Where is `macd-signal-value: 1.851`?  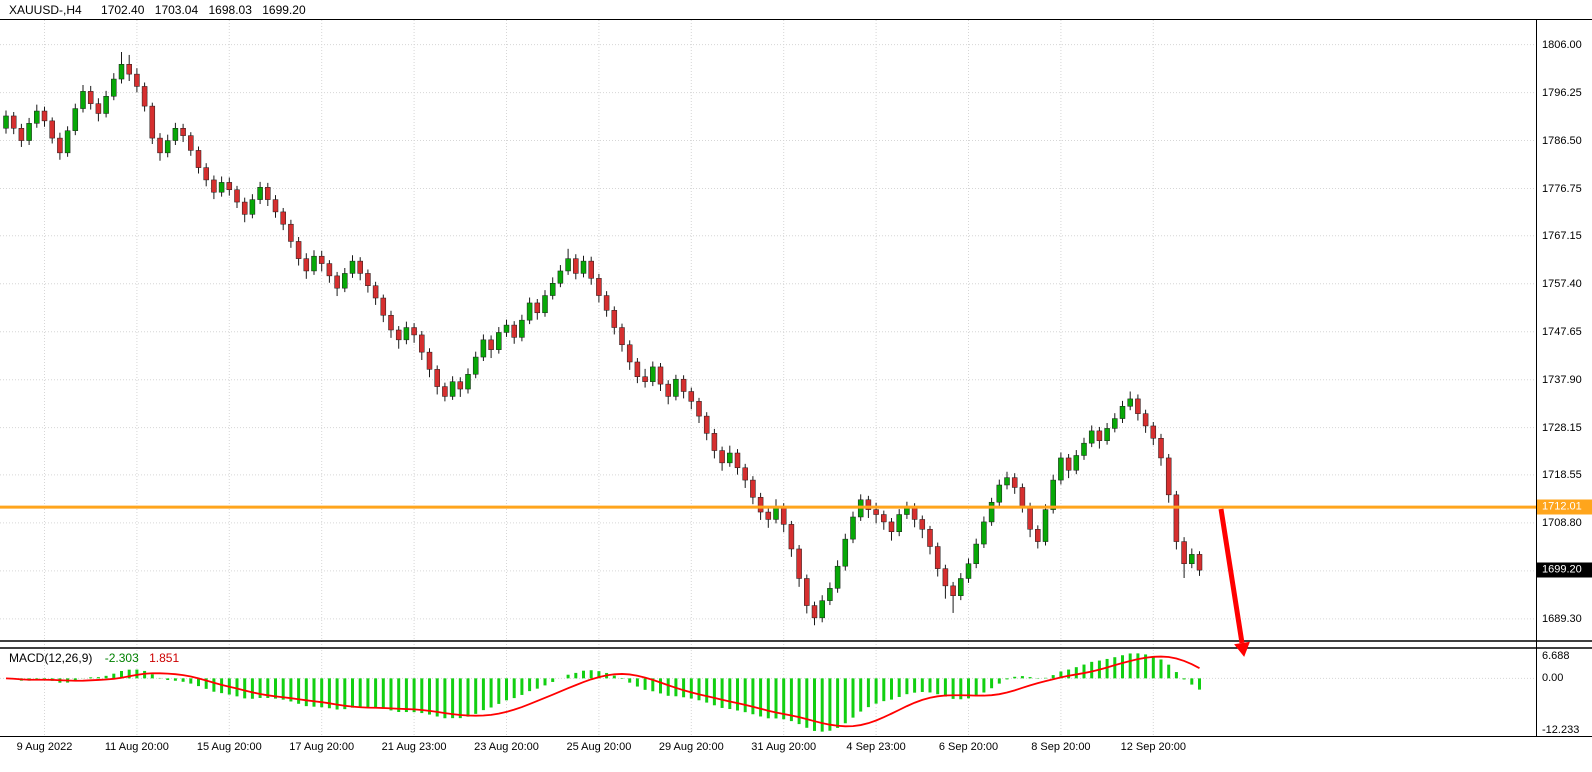 macd-signal-value: 1.851 is located at coordinates (164, 658).